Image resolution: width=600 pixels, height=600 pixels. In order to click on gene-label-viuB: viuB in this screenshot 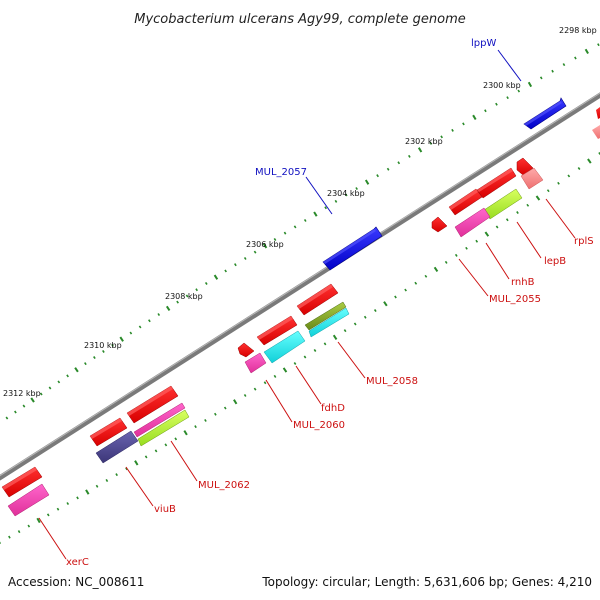, I will do `click(165, 509)`.